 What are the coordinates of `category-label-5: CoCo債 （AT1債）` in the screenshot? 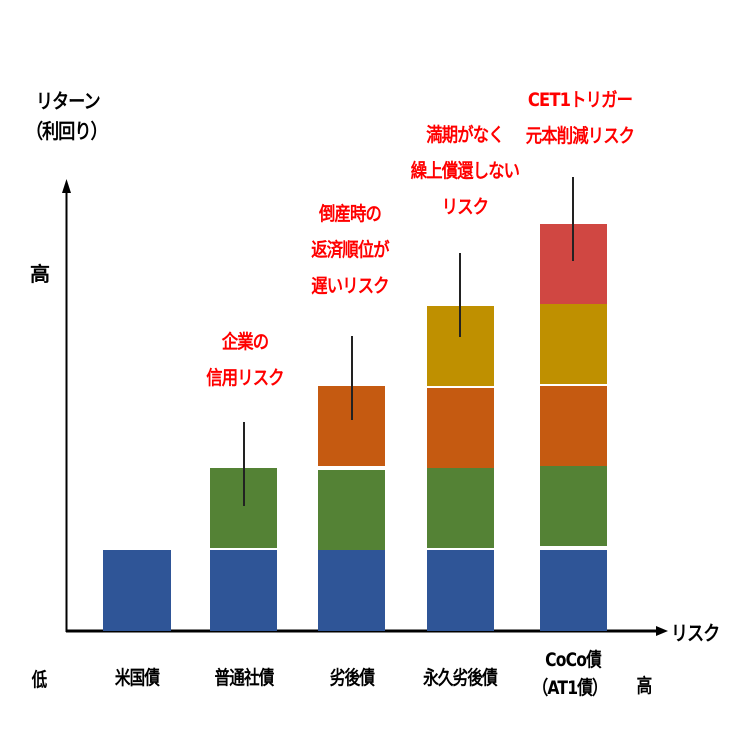 It's located at (573, 674).